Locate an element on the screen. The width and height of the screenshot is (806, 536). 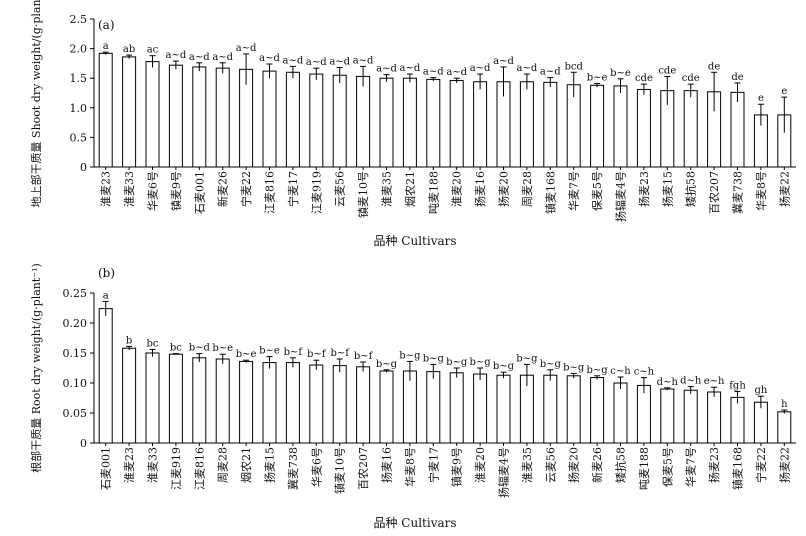
category-label: 吨麦188 is located at coordinates (433, 192).